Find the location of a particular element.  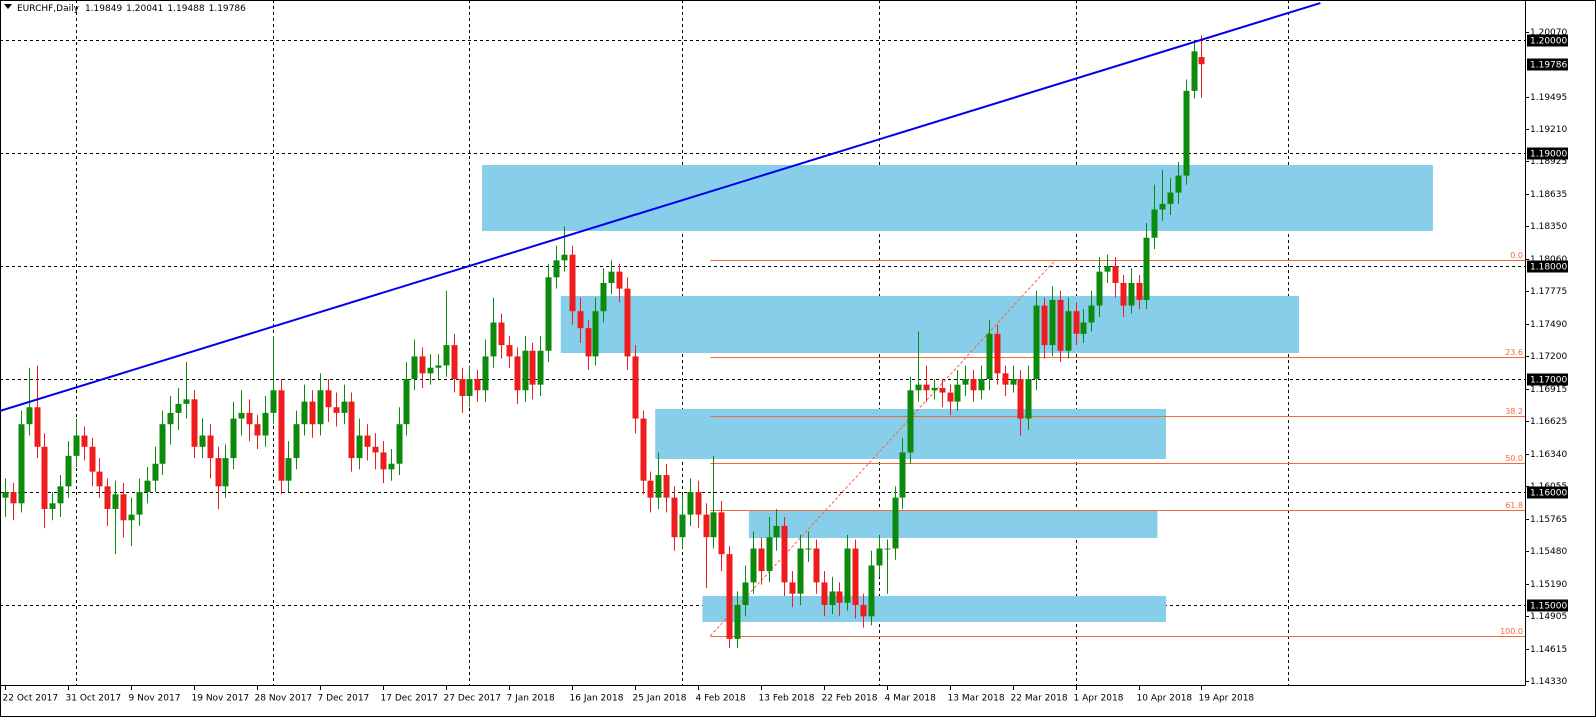

low: 1.19488 is located at coordinates (185, 9).